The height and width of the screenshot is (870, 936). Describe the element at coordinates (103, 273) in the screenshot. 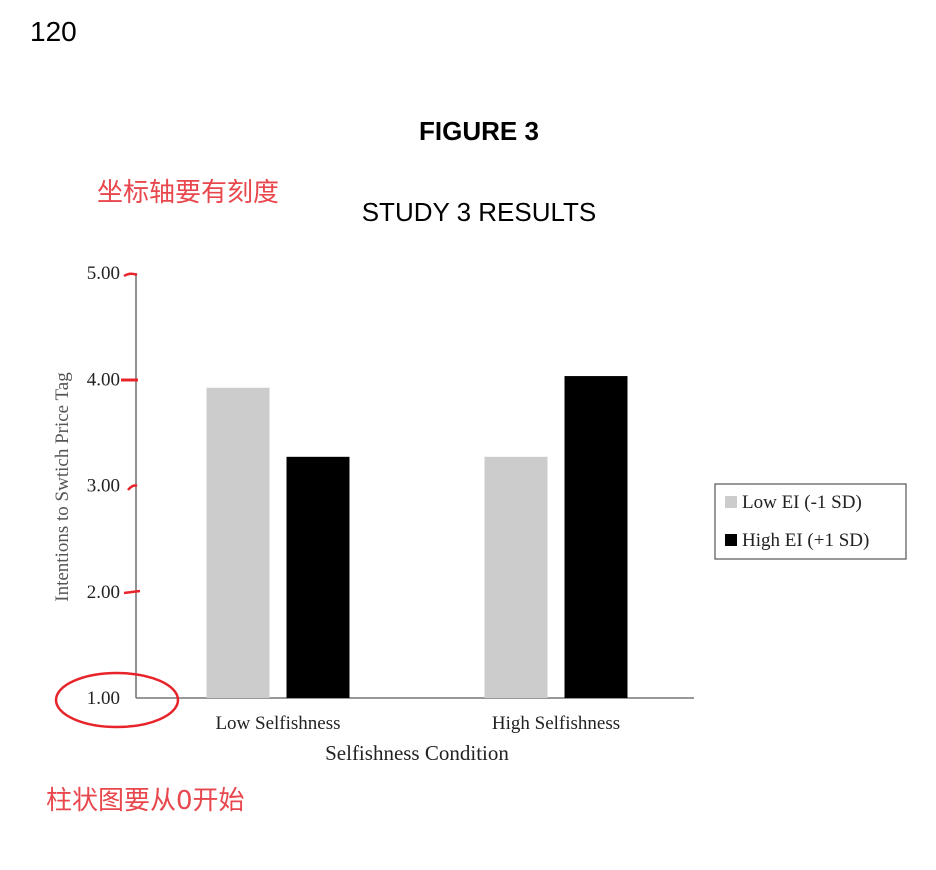

I see `y-tick-label: 5.00` at that location.